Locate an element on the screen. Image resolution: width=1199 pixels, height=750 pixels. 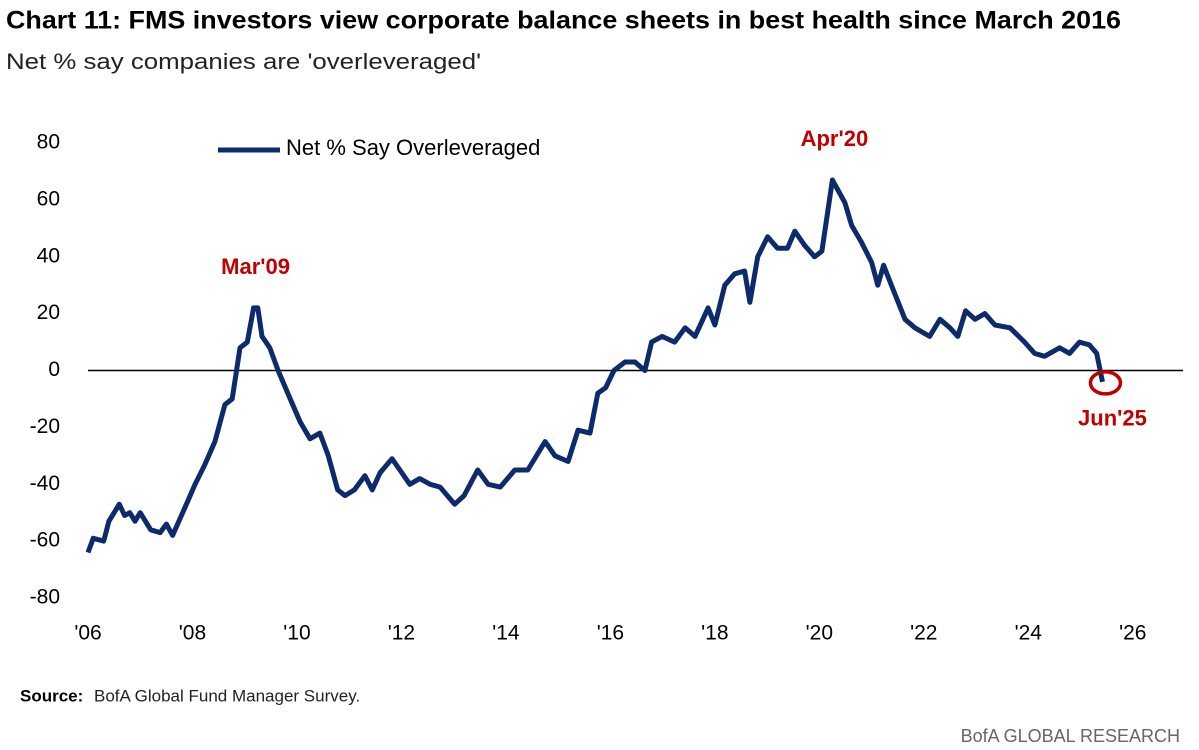
x-tick-label: '26 is located at coordinates (1132, 633).